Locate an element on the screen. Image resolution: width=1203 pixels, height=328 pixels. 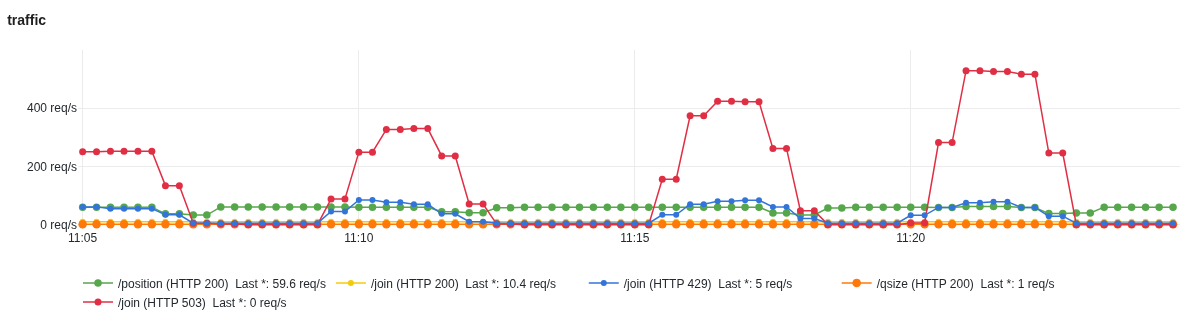
legend-label: /position (HTTP 200) Last *: 59.6 req/s is located at coordinates (222, 283).